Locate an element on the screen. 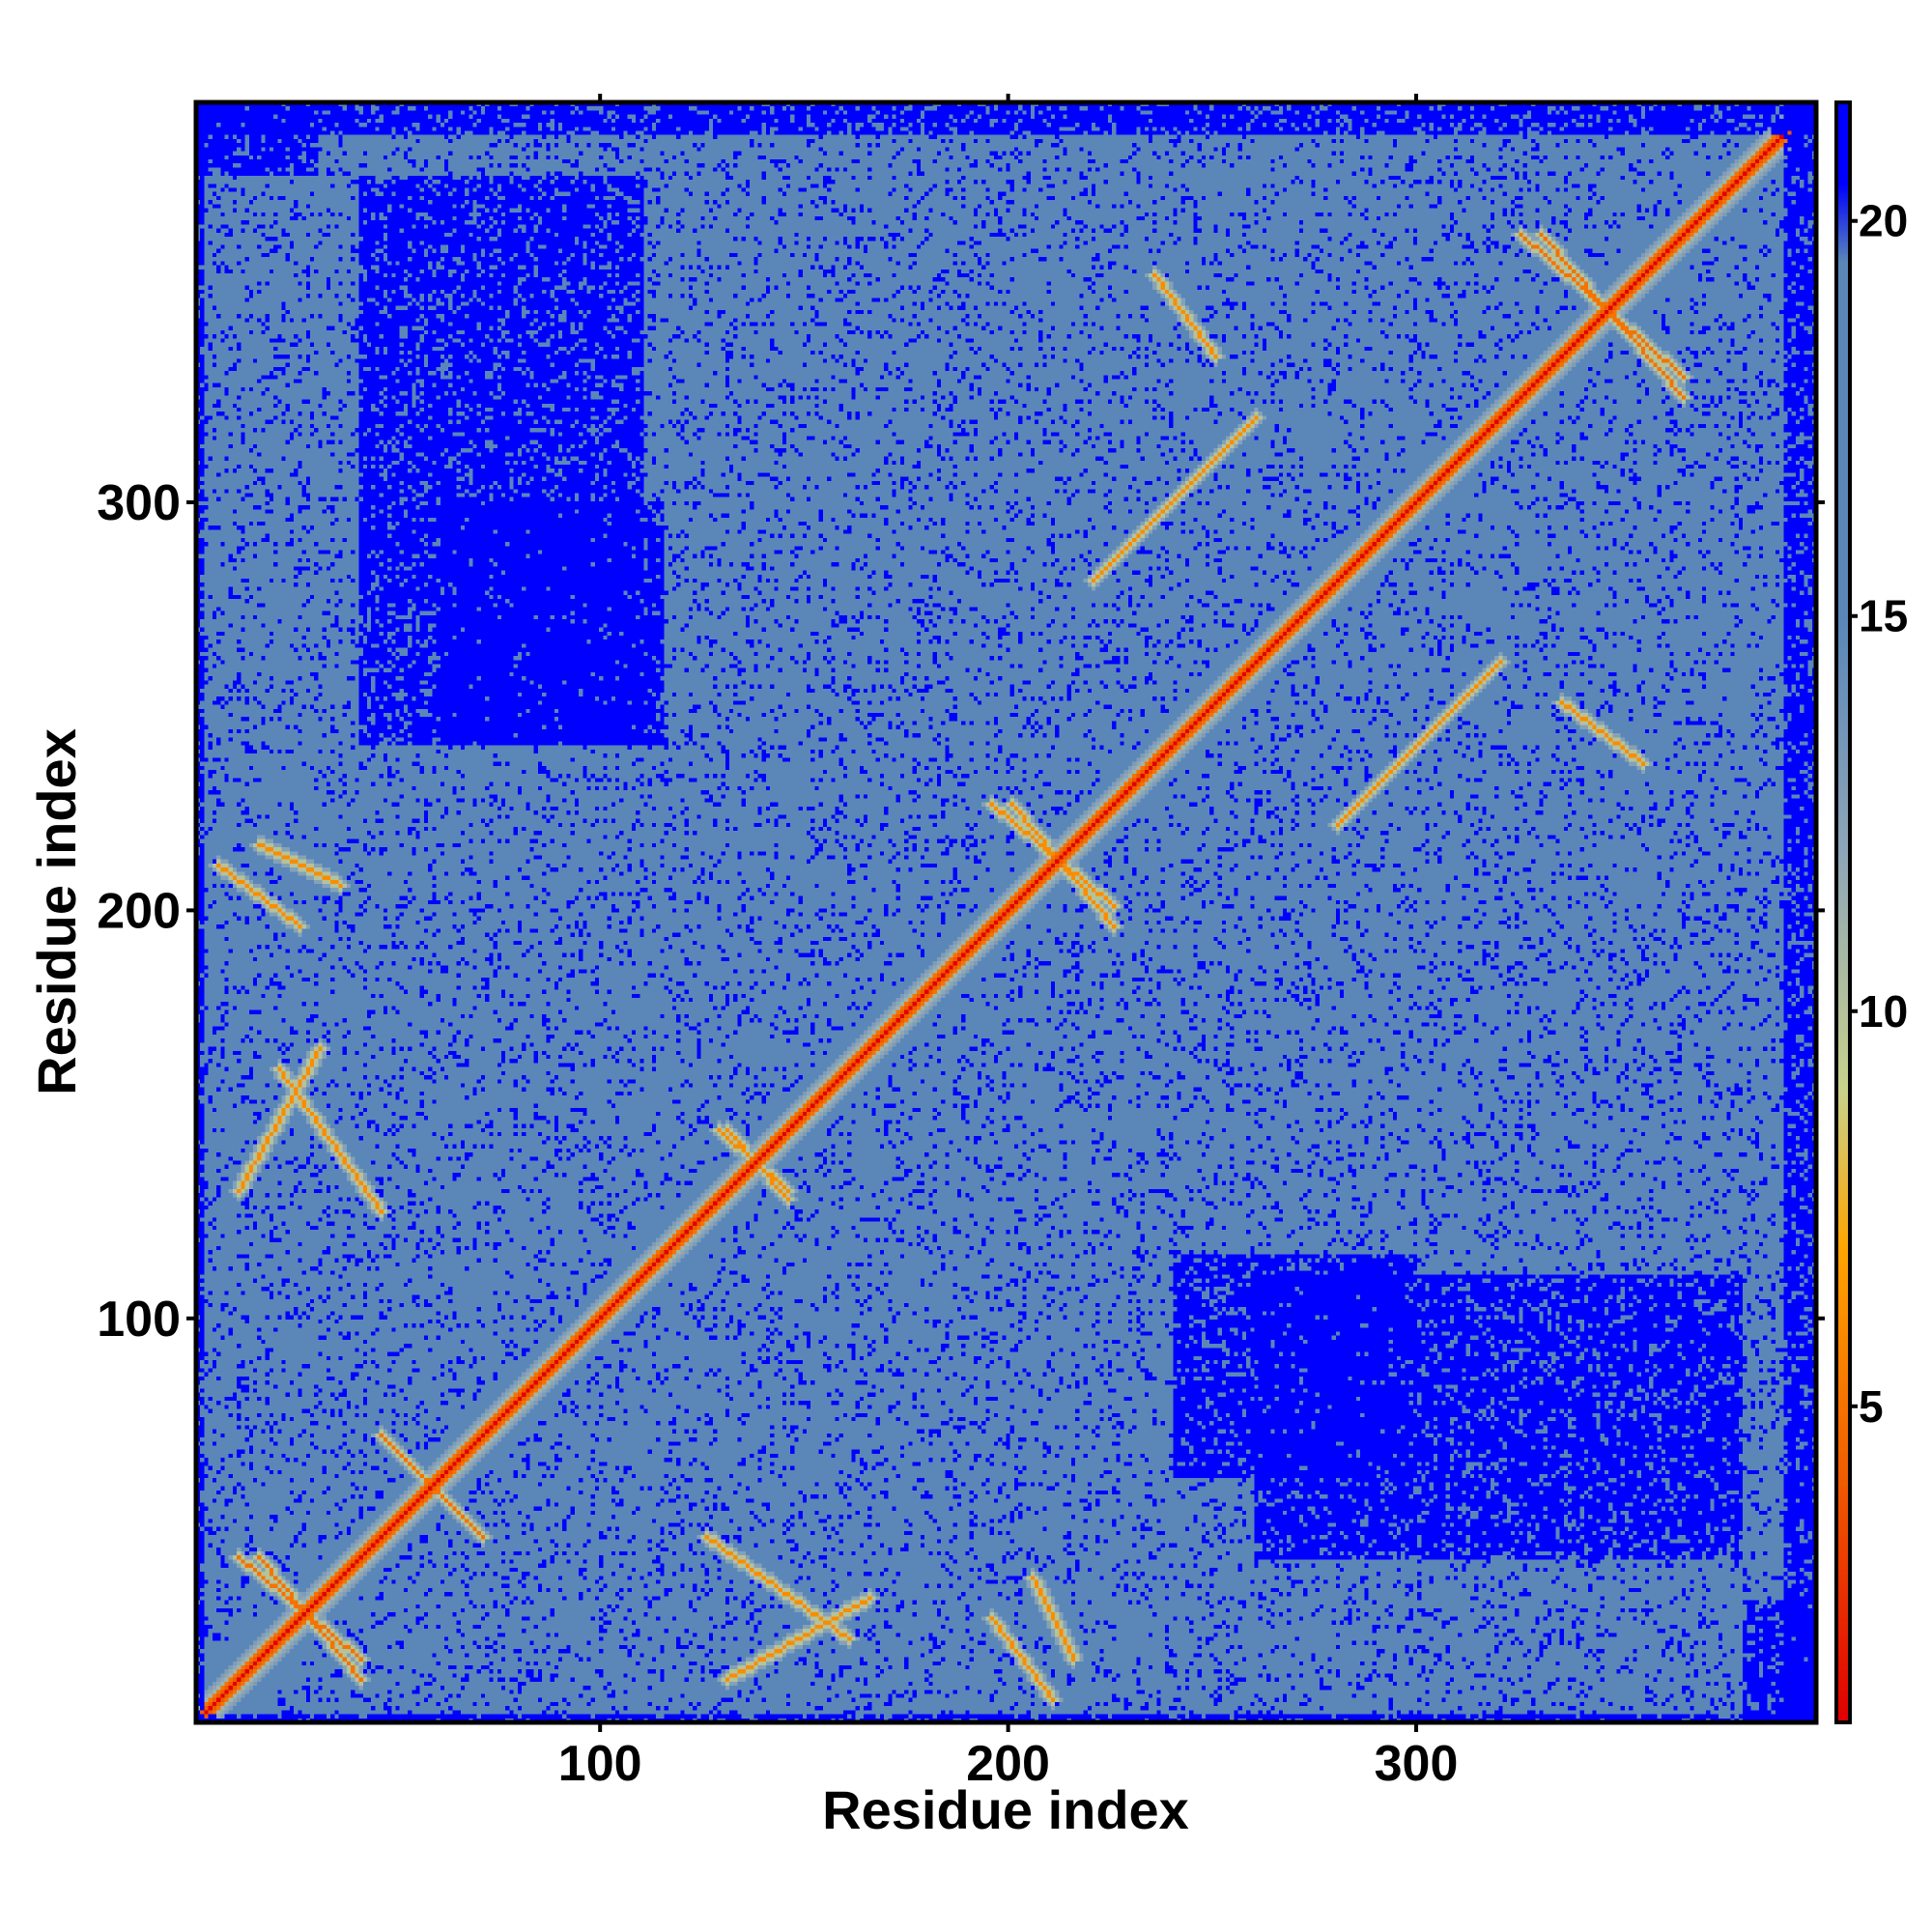 Image resolution: width=1932 pixels, height=1932 pixels. y-axis-label: Residue index is located at coordinates (56, 911).